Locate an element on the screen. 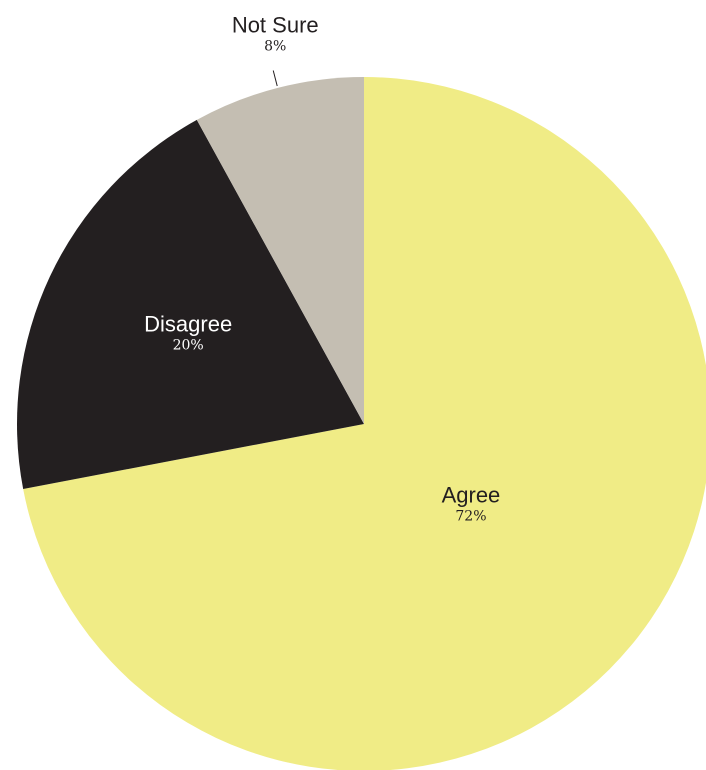 The height and width of the screenshot is (770, 706). slice-label-disagree: Disagree is located at coordinates (188, 323).